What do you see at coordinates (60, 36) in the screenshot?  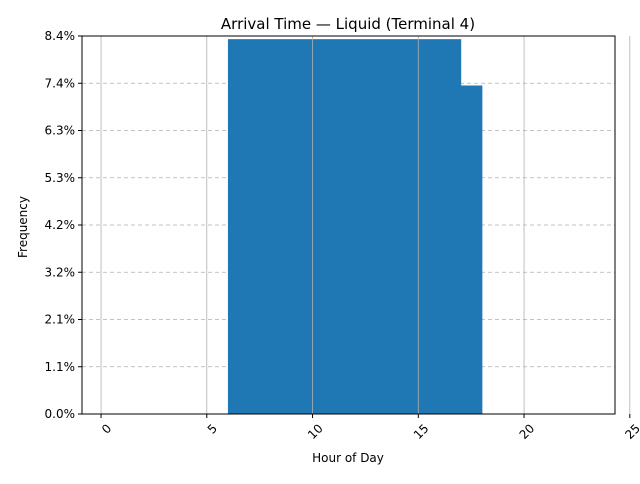 I see `y-tick-label: 8.4%` at bounding box center [60, 36].